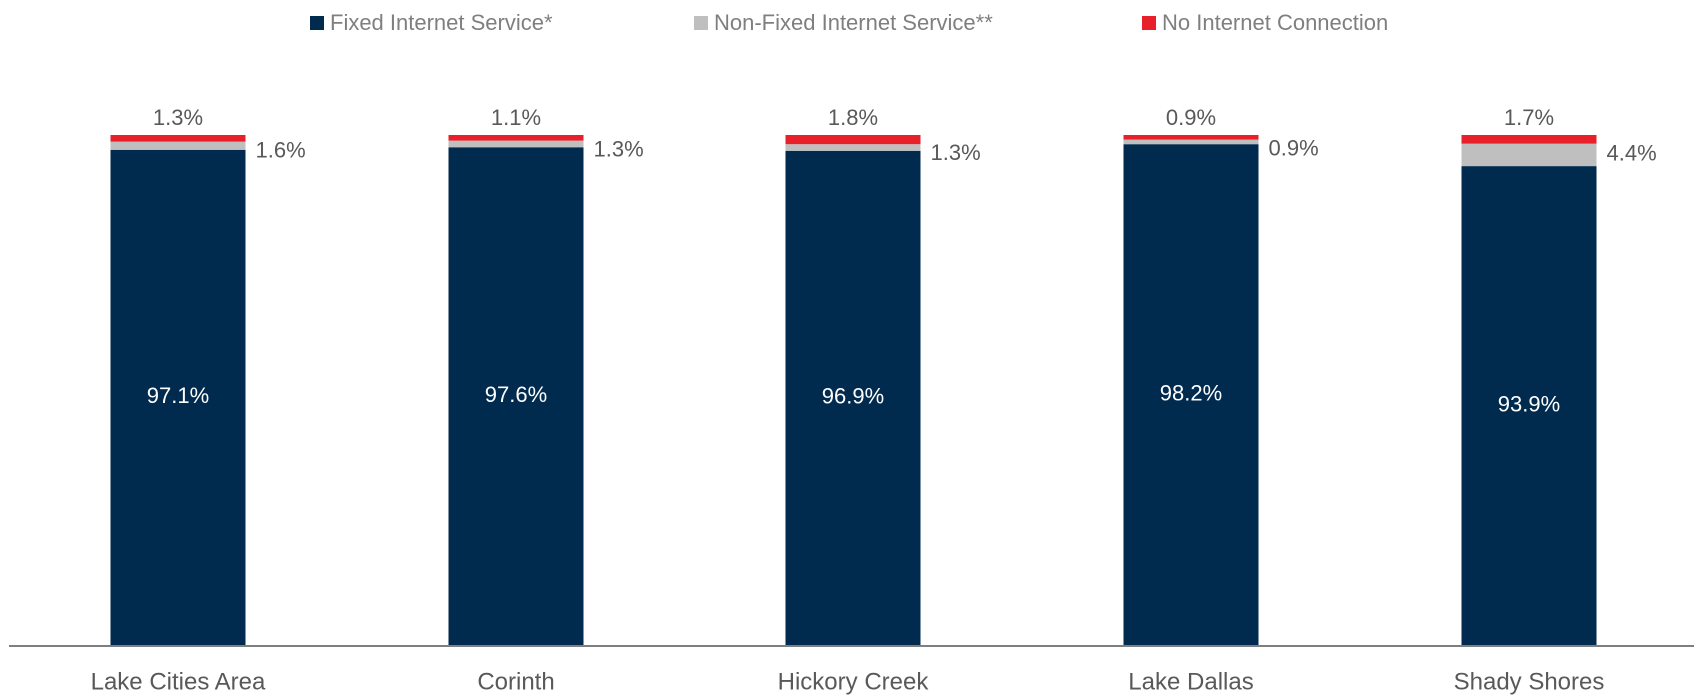 Image resolution: width=1694 pixels, height=699 pixels. I want to click on data-label: 4.4%, so click(1632, 153).